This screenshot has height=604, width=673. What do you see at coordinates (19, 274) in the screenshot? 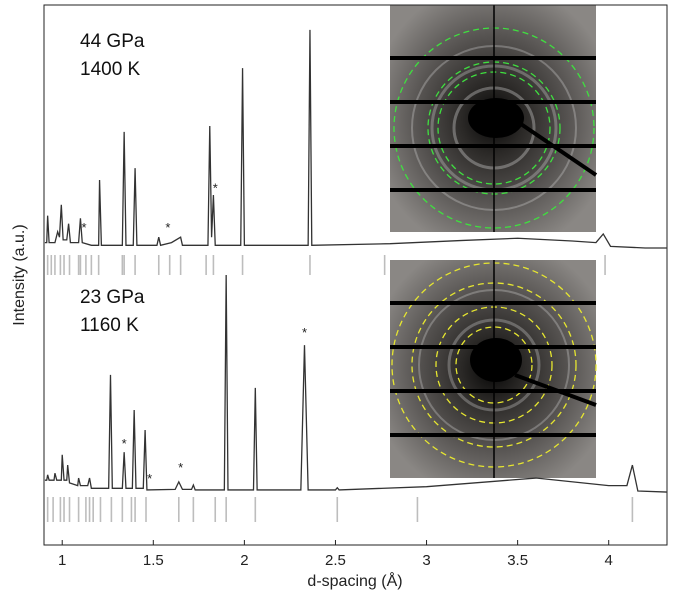
I see `y-axis-label: Intensity (a.u.)` at bounding box center [19, 274].